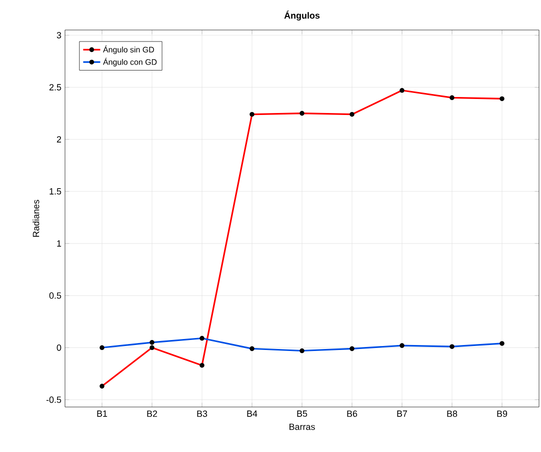 The width and height of the screenshot is (541, 452). Describe the element at coordinates (452, 413) in the screenshot. I see `x-tick-label: B8` at that location.